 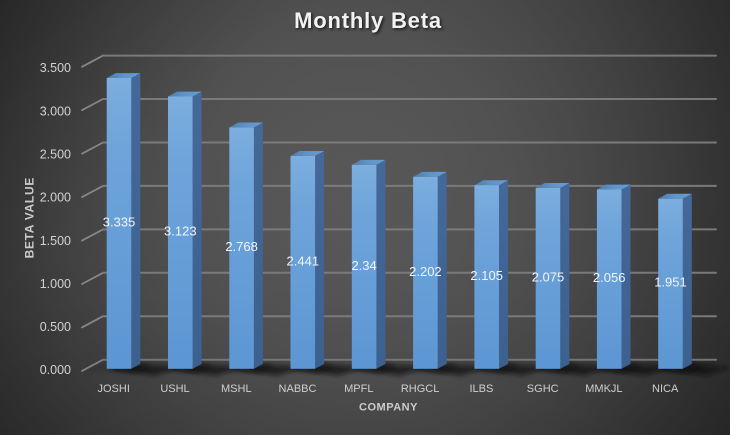 What do you see at coordinates (670, 282) in the screenshot?
I see `svg-text: 1.951` at bounding box center [670, 282].